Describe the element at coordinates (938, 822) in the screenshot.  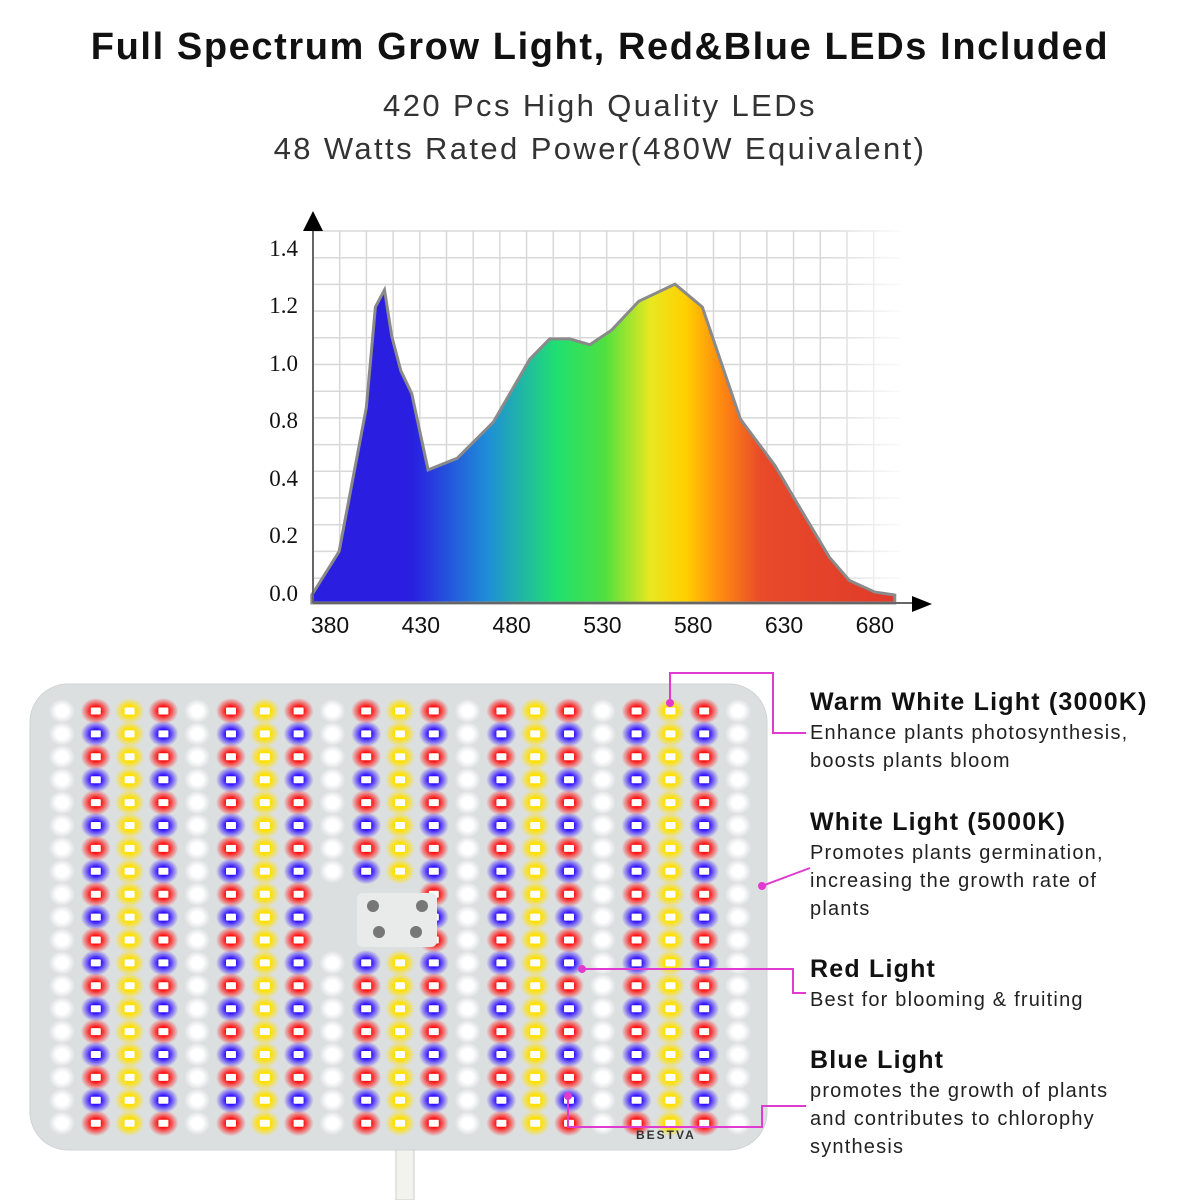
I see `white-heading: White Light (5000K)` at that location.